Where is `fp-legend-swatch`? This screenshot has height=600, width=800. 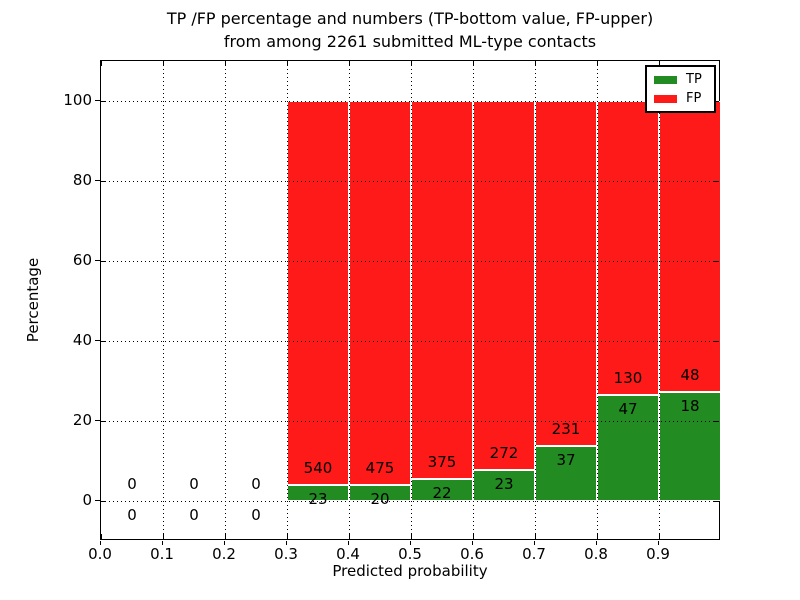 fp-legend-swatch is located at coordinates (665, 98).